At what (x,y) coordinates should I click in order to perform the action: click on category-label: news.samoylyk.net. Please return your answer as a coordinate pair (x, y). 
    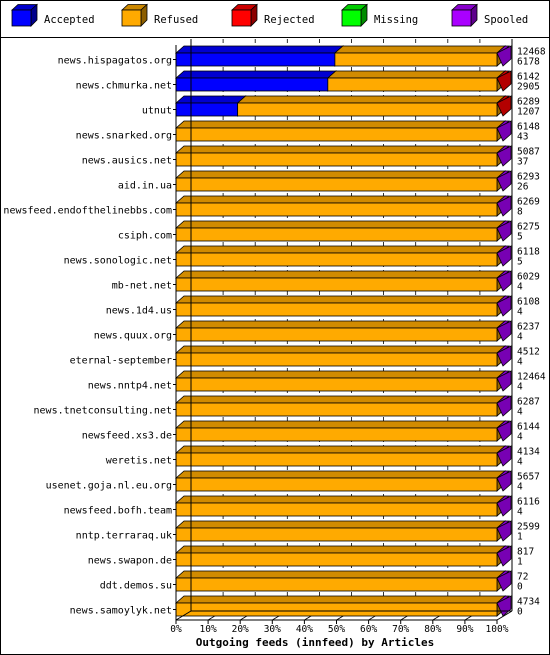
    Looking at the image, I should click on (121, 611).